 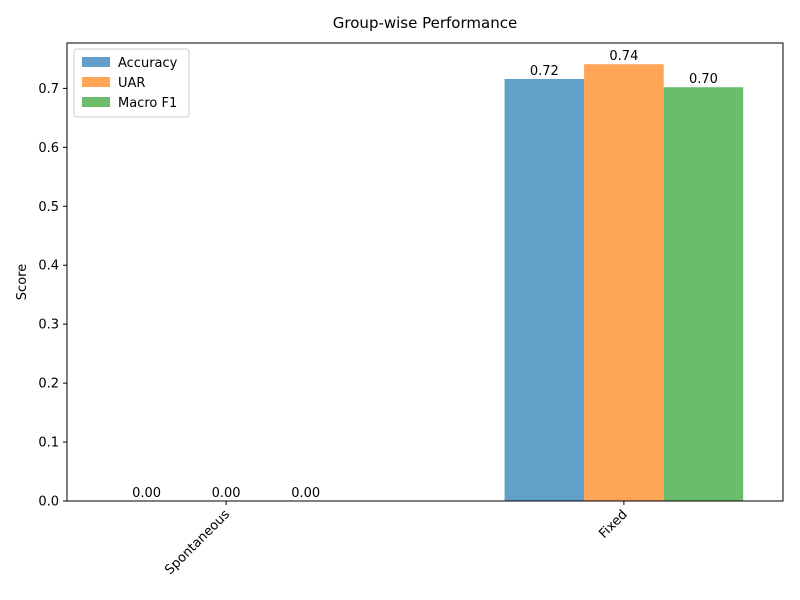 I want to click on y-tick-label: 0.4, so click(x=48, y=266).